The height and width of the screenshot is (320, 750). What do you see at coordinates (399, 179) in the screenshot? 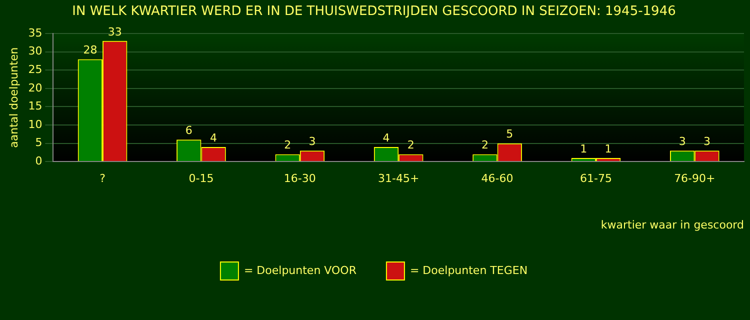
I see `x-tick-label: 31-45+` at bounding box center [399, 179].